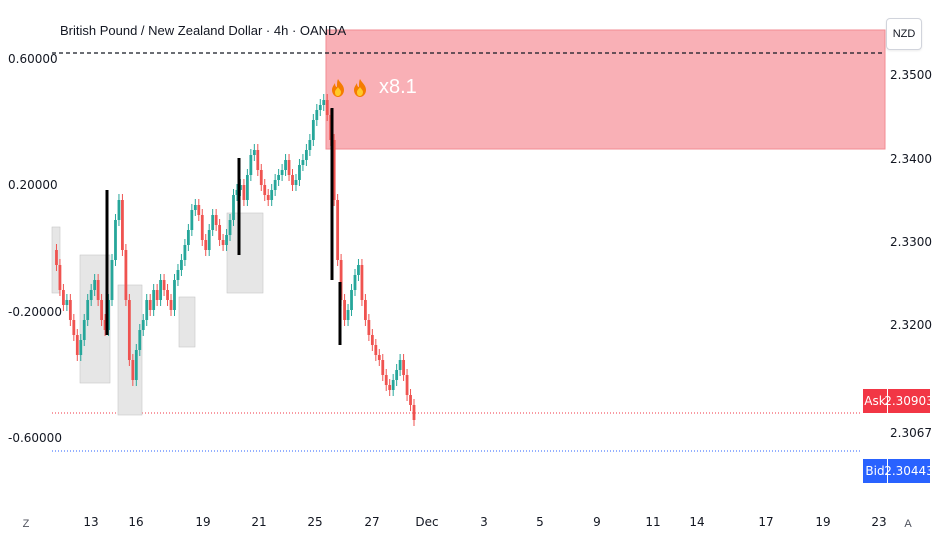 This screenshot has height=550, width=932. What do you see at coordinates (823, 522) in the screenshot?
I see `x-axis-tick: 19` at bounding box center [823, 522].